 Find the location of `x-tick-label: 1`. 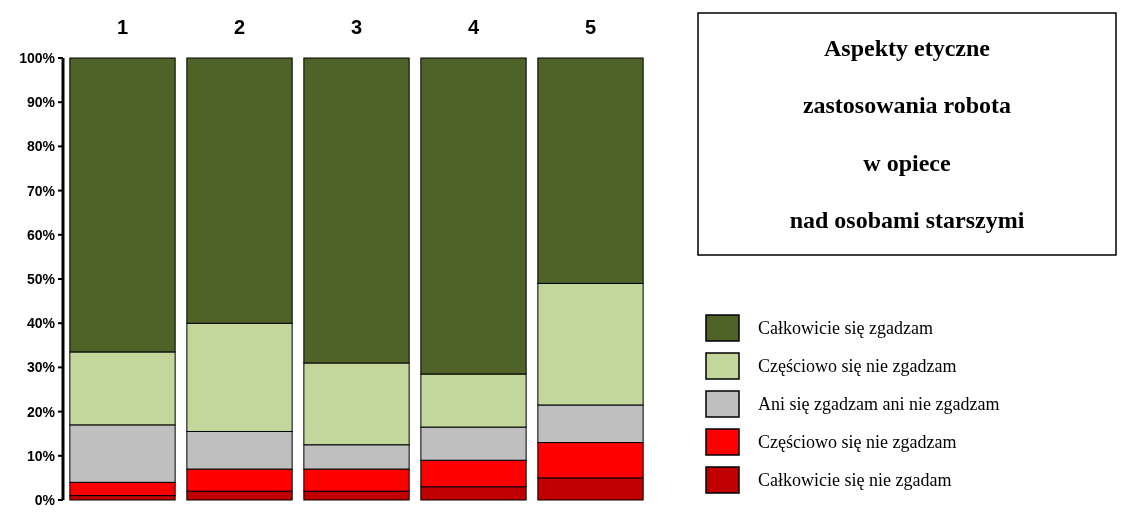

x-tick-label: 1 is located at coordinates (122, 27).